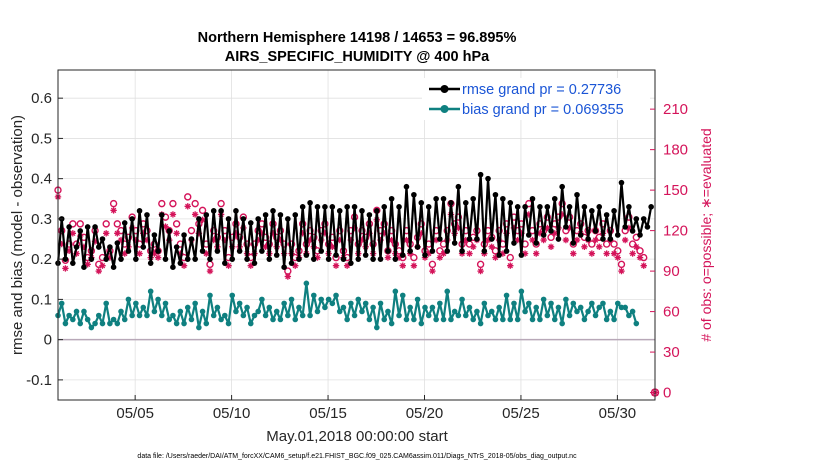 This screenshot has height=470, width=830. What do you see at coordinates (41, 138) in the screenshot?
I see `y-tick-label: 0.5` at bounding box center [41, 138].